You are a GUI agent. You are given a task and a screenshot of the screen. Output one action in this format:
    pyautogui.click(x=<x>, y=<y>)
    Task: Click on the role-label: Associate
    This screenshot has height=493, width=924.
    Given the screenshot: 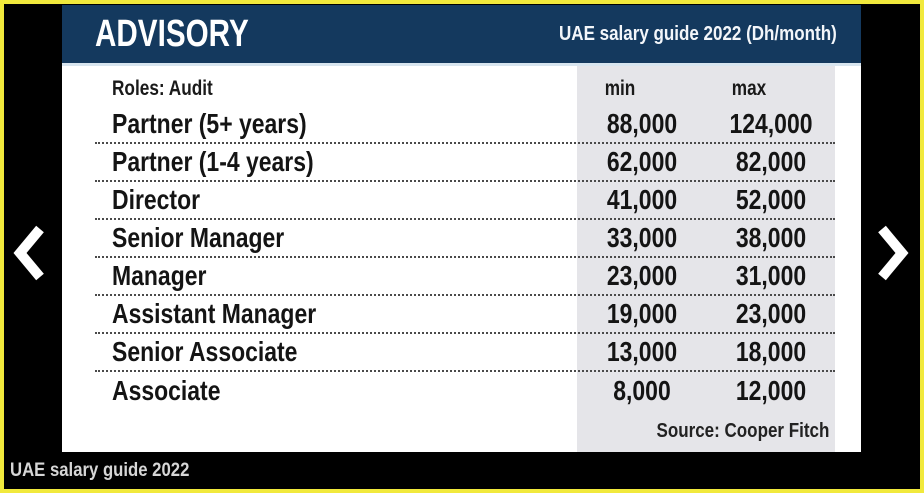 What is the action you would take?
    pyautogui.click(x=166, y=390)
    